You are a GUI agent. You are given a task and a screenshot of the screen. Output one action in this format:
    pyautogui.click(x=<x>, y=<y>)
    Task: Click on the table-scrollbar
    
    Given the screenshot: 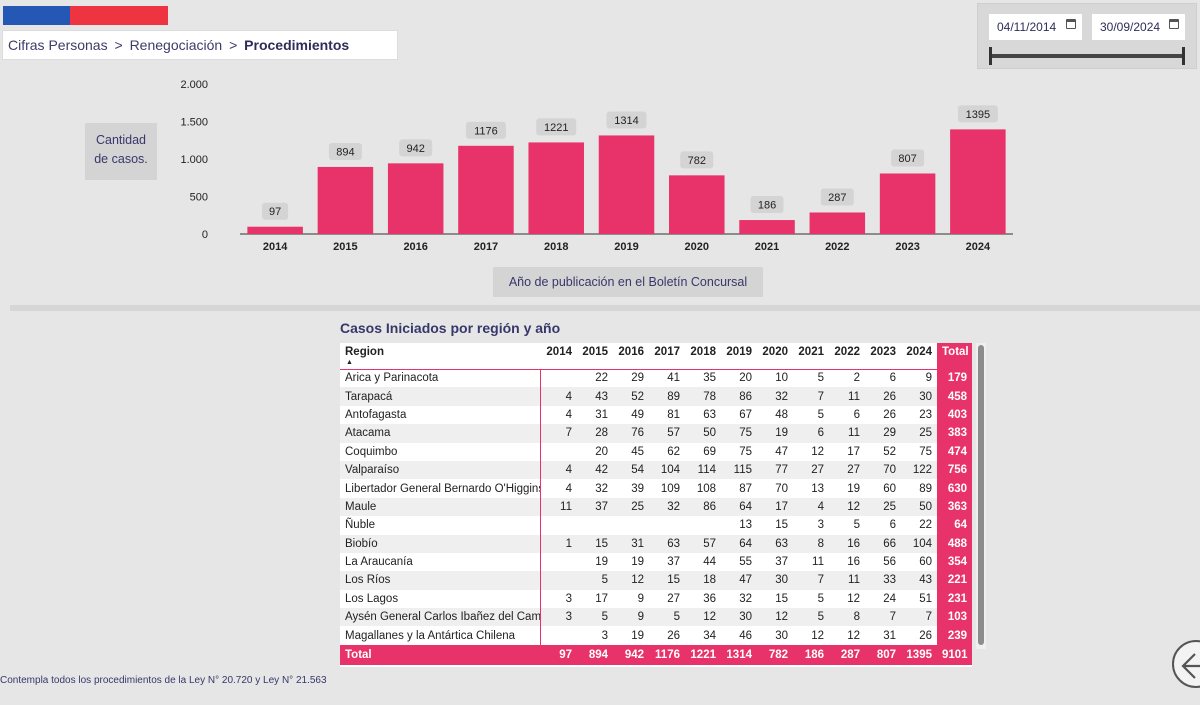 What is the action you would take?
    pyautogui.click(x=981, y=496)
    